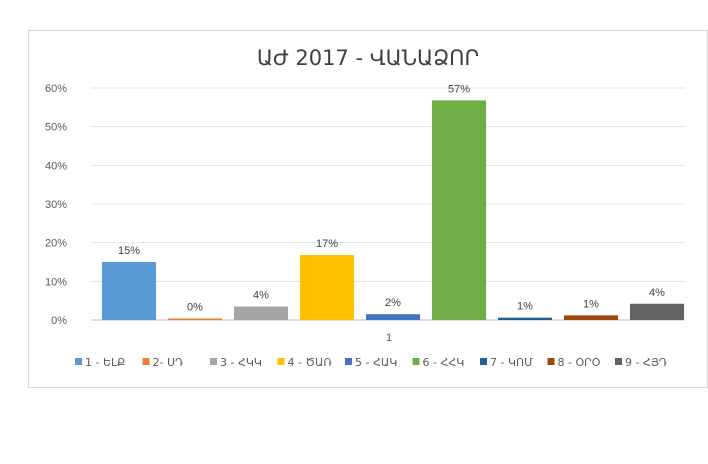 Image resolution: width=708 pixels, height=464 pixels. Describe the element at coordinates (168, 362) in the screenshot. I see `legend-entry: 2- ՍԴ` at that location.